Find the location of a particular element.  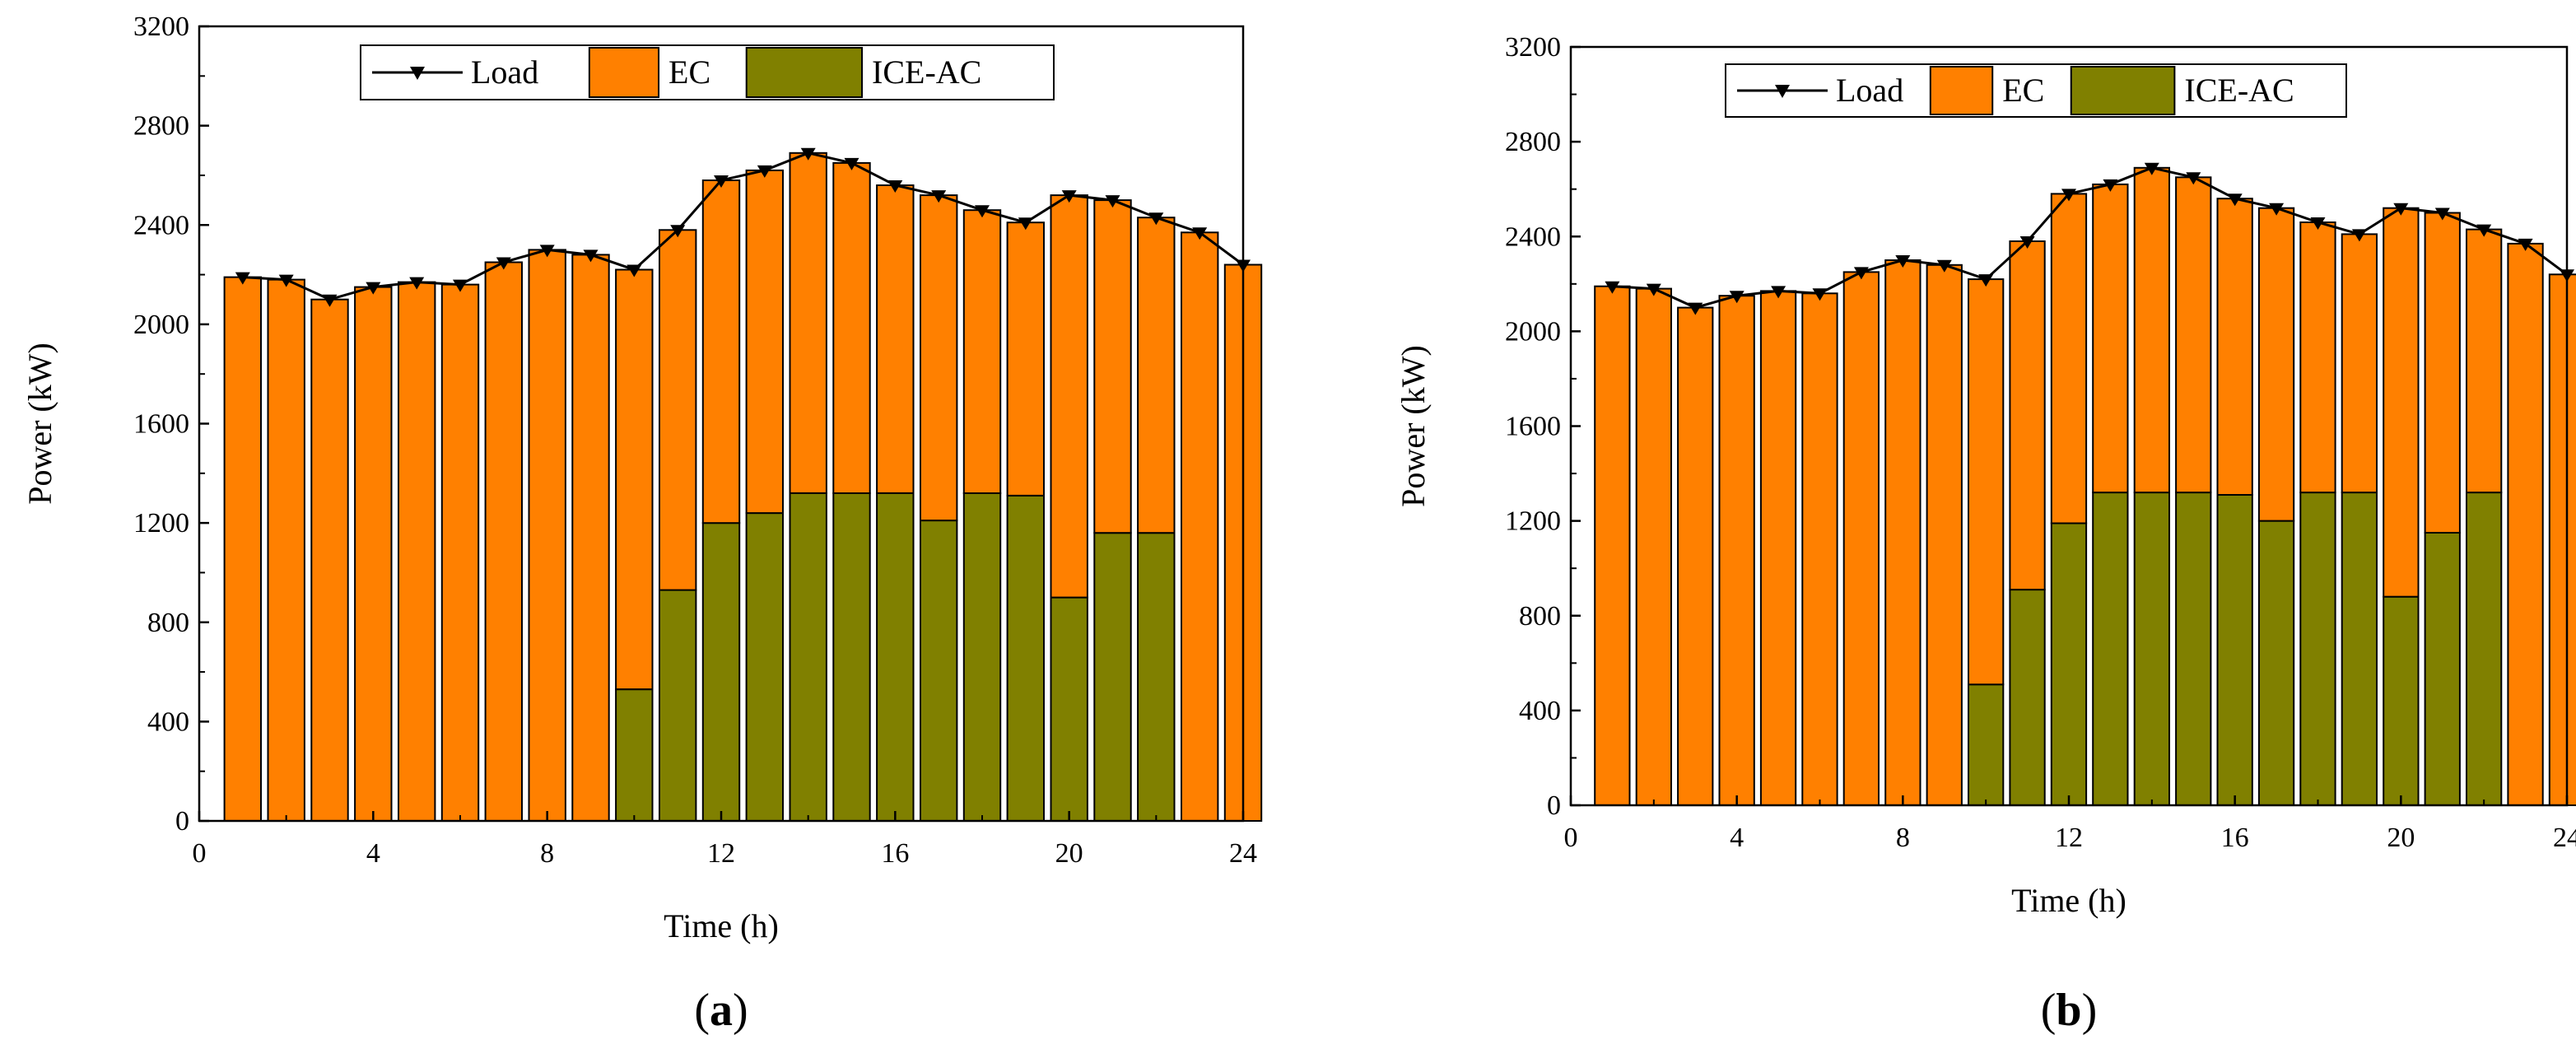

bar-ice-ac-h10 is located at coordinates (1986, 745).